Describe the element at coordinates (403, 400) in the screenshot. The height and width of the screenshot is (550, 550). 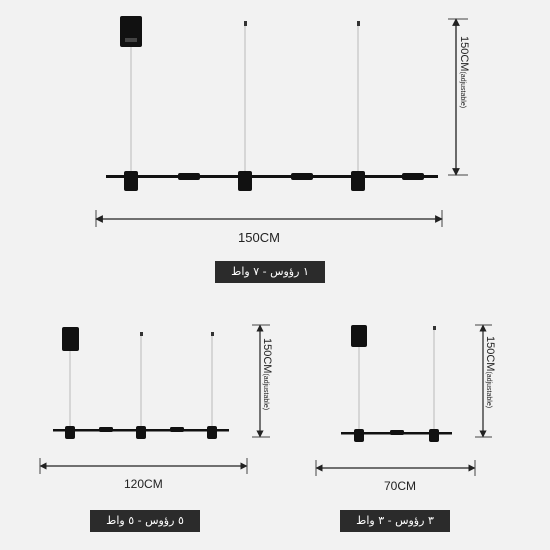
I see `fixture-small-pendant` at that location.